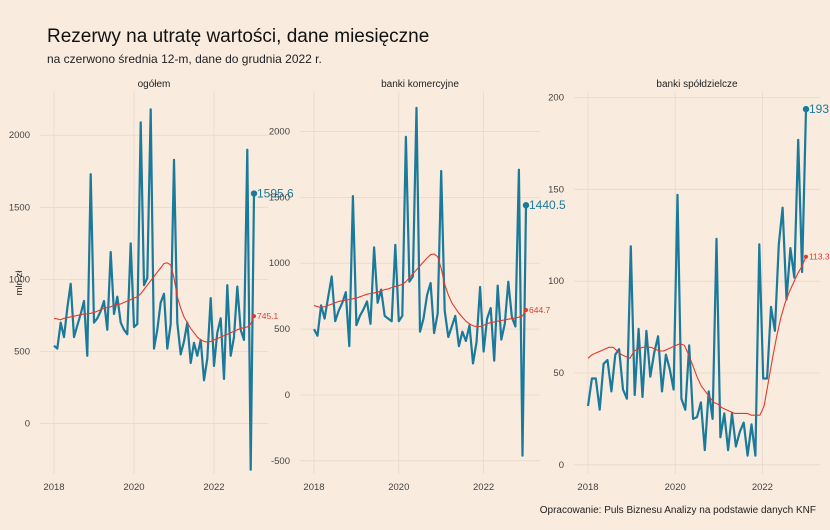  Describe the element at coordinates (280, 461) in the screenshot. I see `y-tick-label: -500` at that location.